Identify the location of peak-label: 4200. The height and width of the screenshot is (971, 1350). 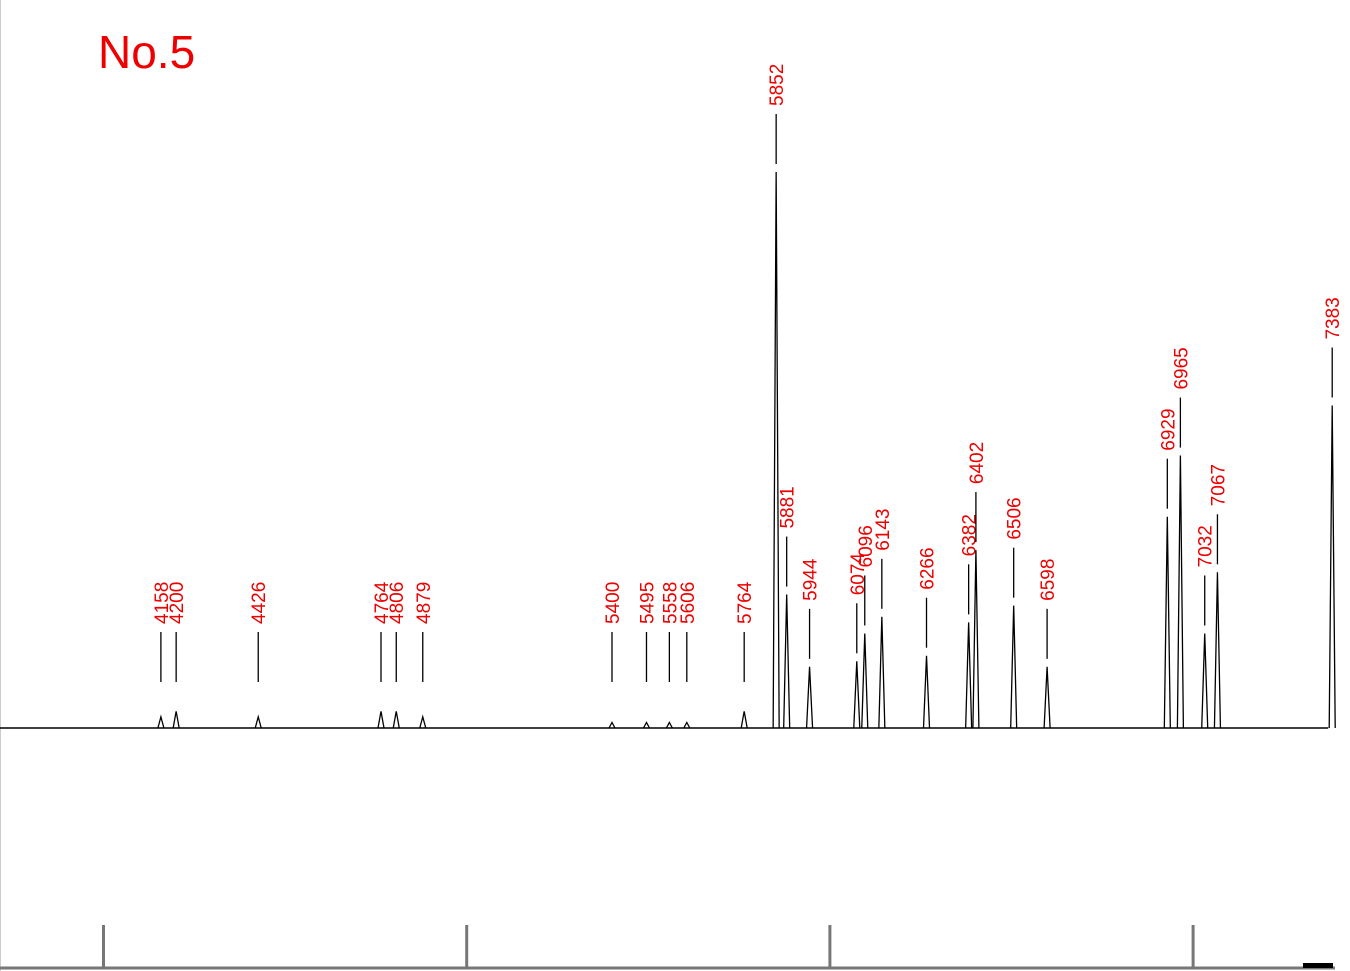
(177, 603).